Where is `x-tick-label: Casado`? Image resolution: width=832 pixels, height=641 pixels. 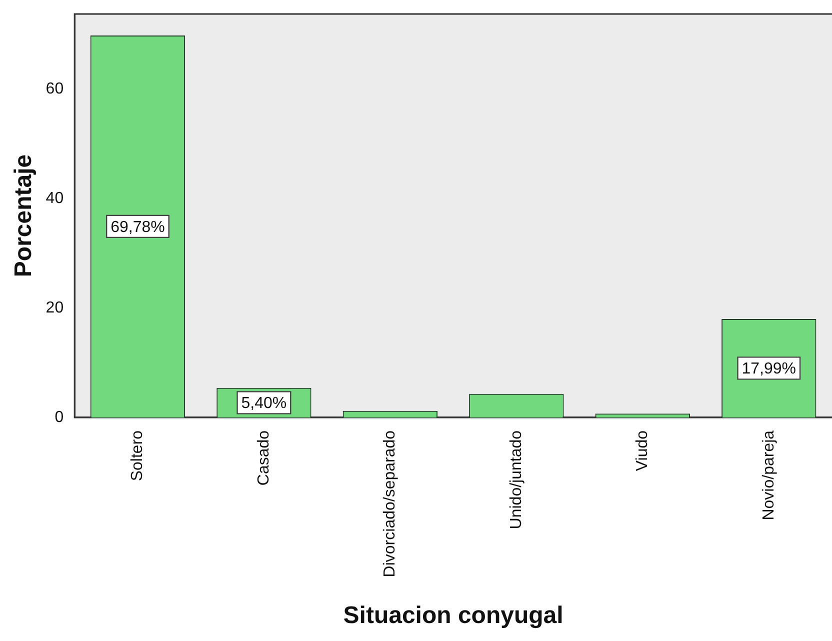
x-tick-label: Casado is located at coordinates (263, 458).